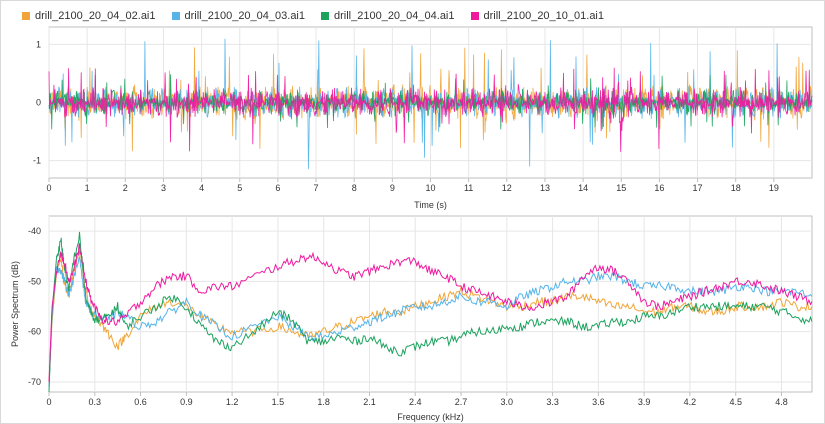 The height and width of the screenshot is (424, 825). Describe the element at coordinates (735, 402) in the screenshot. I see `x-tick-label: 4.5` at that location.